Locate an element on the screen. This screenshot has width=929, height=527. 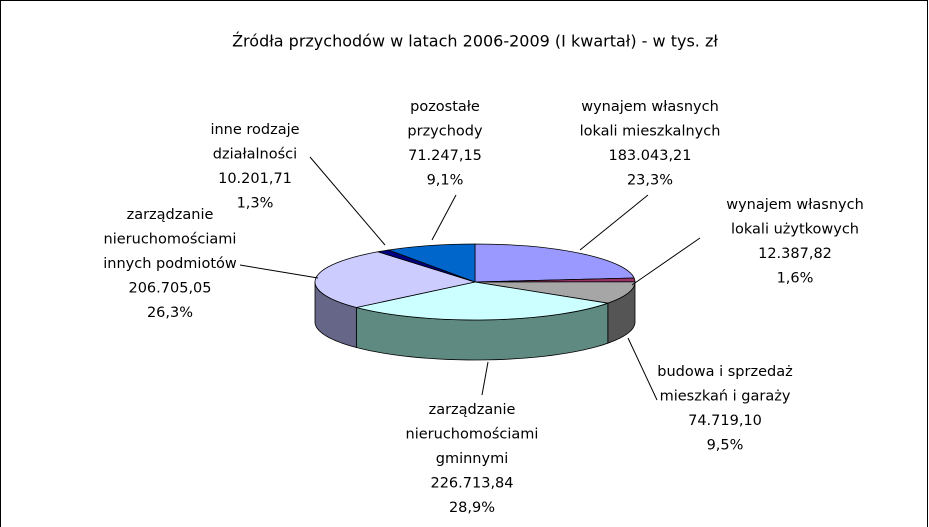
value-label: 74.719,10 is located at coordinates (725, 421).